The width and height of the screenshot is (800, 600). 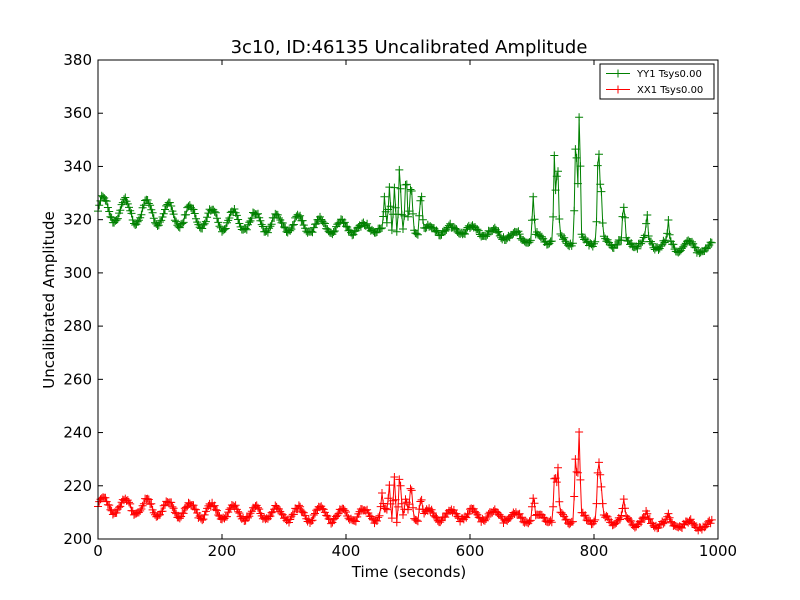 What do you see at coordinates (77, 326) in the screenshot?
I see `y-tick-label: 280` at bounding box center [77, 326].